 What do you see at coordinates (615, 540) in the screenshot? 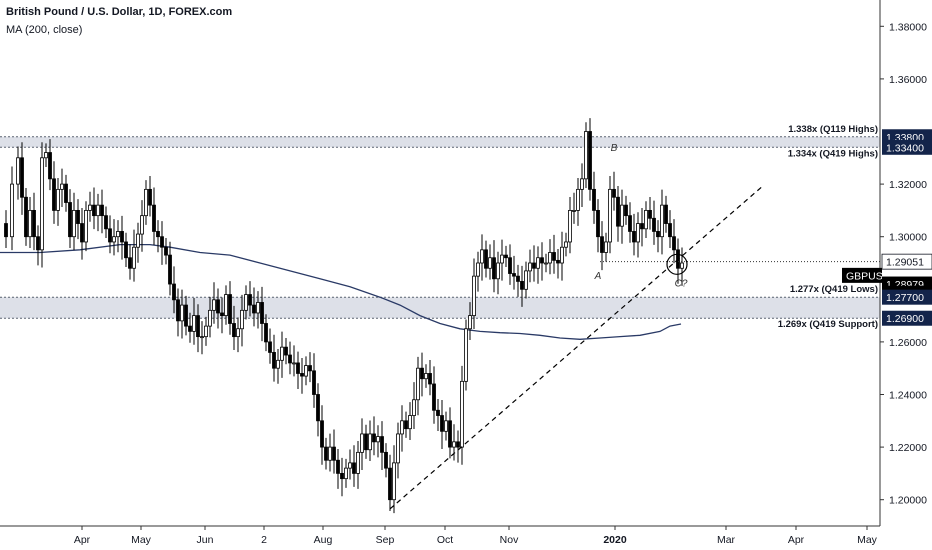
I see `x-tick-label: 2020` at bounding box center [615, 540].